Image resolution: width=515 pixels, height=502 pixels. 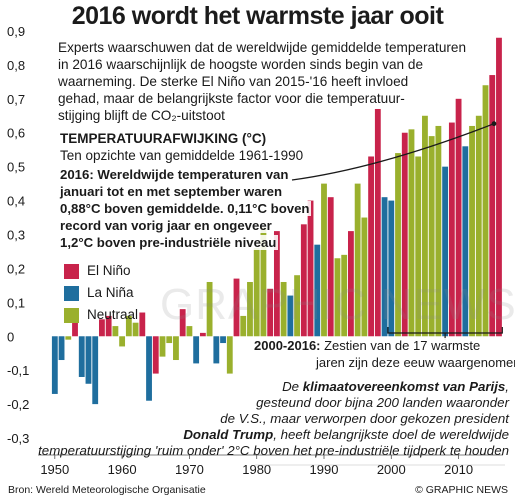 I want to click on bar-1977, so click(x=236, y=307).